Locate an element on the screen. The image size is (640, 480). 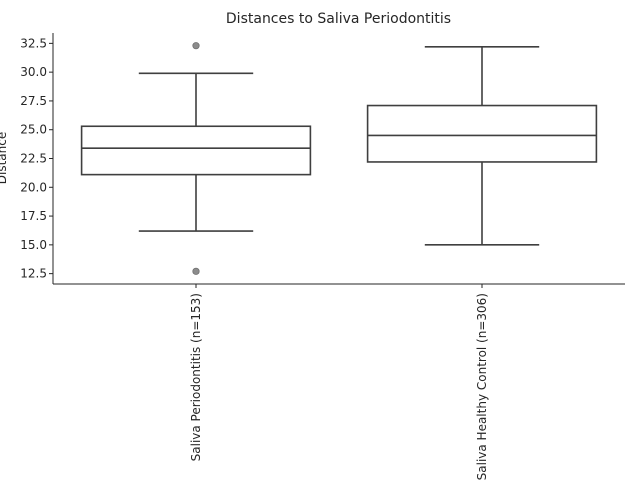
y-tick-label: 22.5 is located at coordinates (33, 159).